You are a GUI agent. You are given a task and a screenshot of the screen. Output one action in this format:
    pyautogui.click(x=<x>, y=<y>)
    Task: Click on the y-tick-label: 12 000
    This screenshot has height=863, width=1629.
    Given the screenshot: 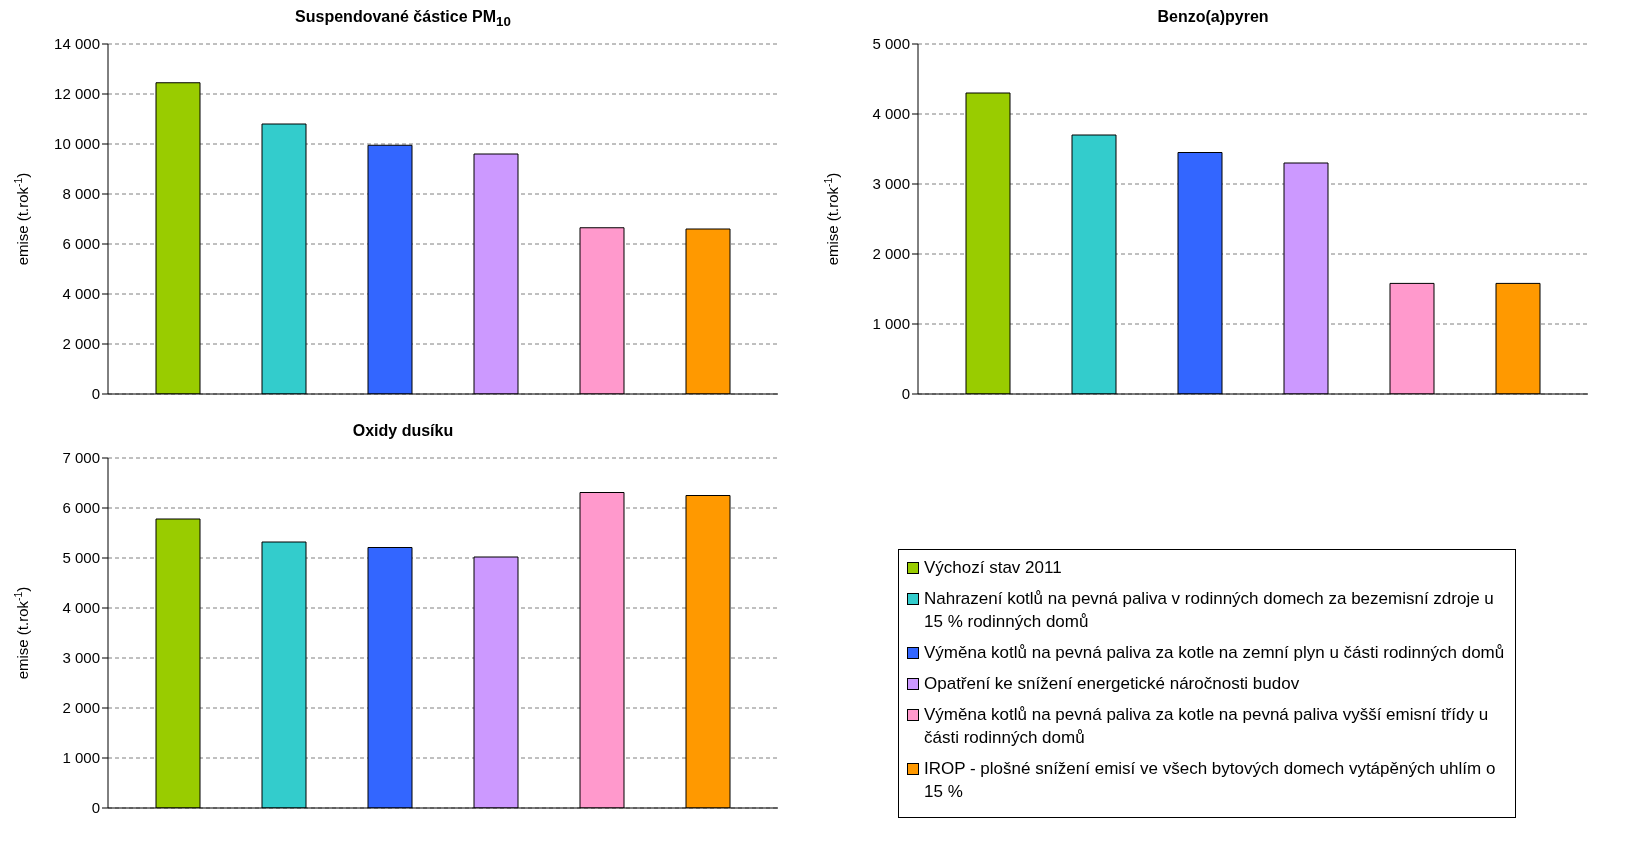 What is the action you would take?
    pyautogui.click(x=77, y=93)
    